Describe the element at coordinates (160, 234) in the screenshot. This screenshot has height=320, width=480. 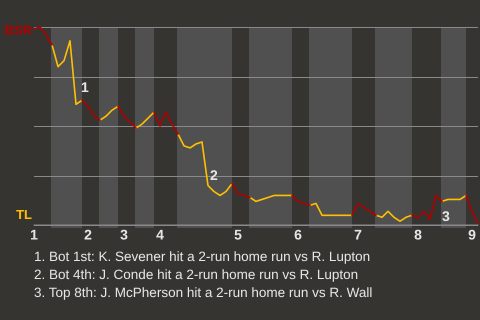
I see `x-tick-label: 4` at that location.